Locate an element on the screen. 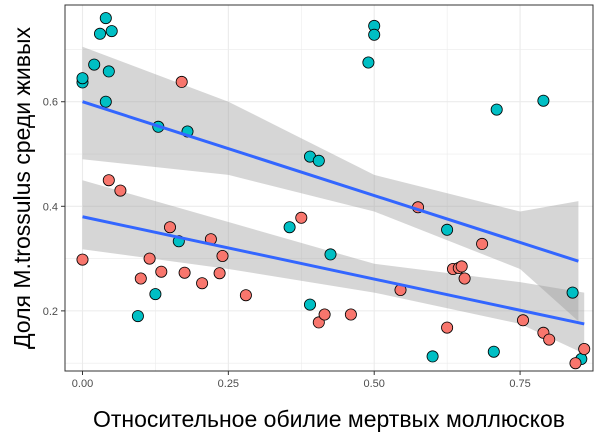 The image size is (604, 437). y-axis-ticks: 0.2 0.4 0.6 is located at coordinates (54, 207).